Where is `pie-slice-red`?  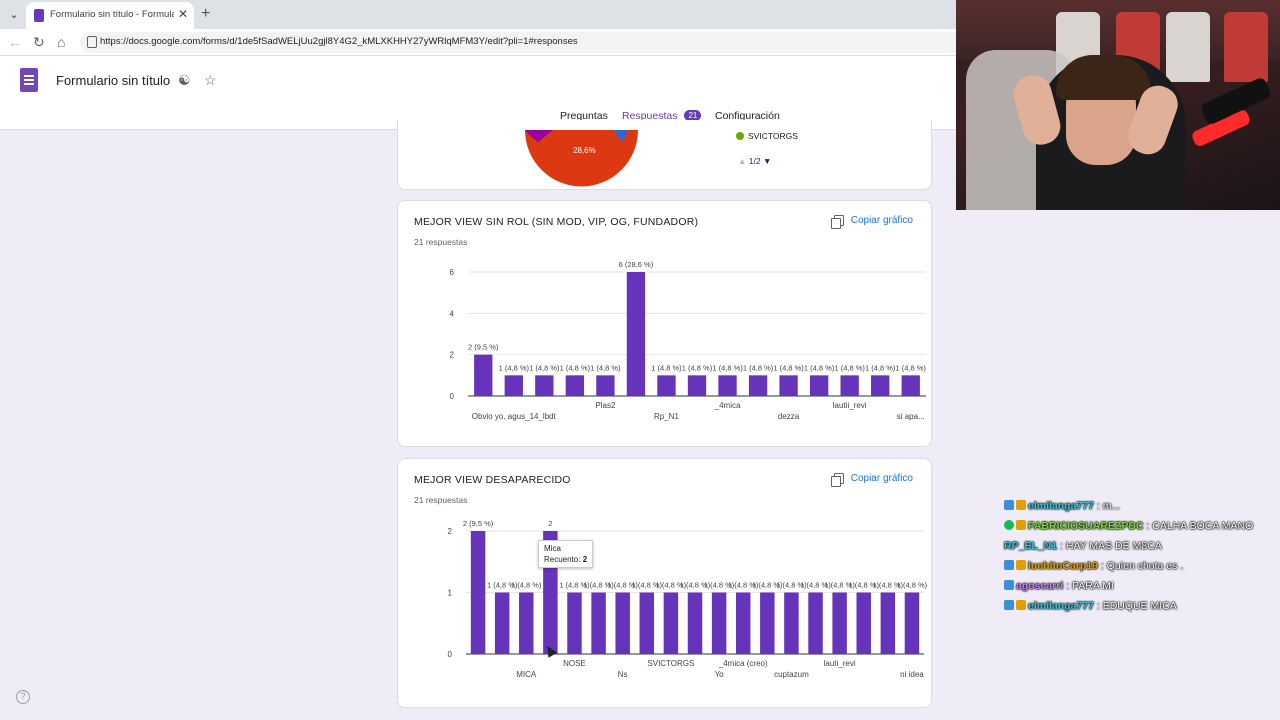
pie-slice-red is located at coordinates (581, 158).